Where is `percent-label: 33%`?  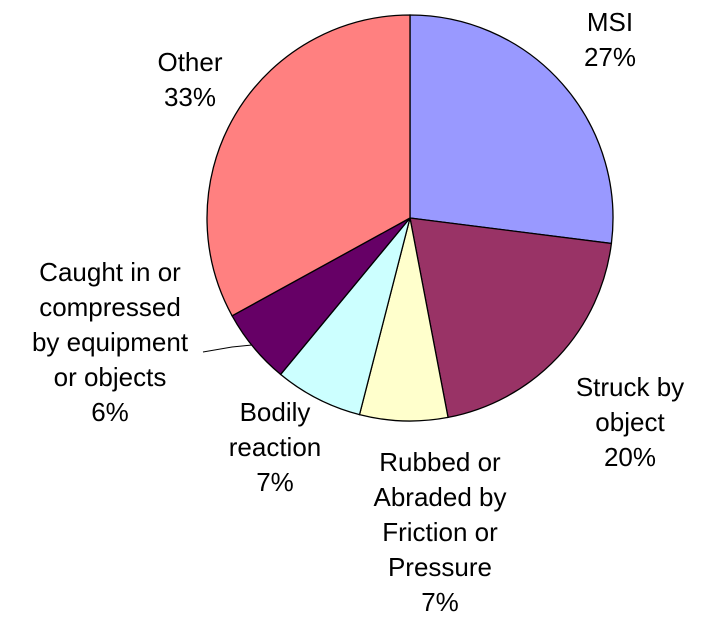 percent-label: 33% is located at coordinates (190, 97).